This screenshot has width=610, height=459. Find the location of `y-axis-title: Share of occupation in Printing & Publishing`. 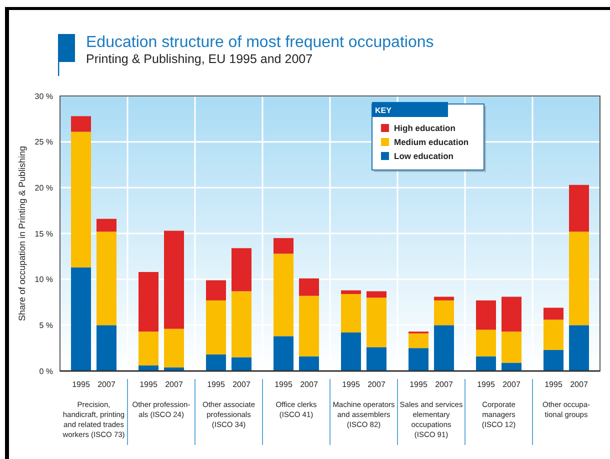

y-axis-title: Share of occupation in Printing & Publishing is located at coordinates (22, 234).